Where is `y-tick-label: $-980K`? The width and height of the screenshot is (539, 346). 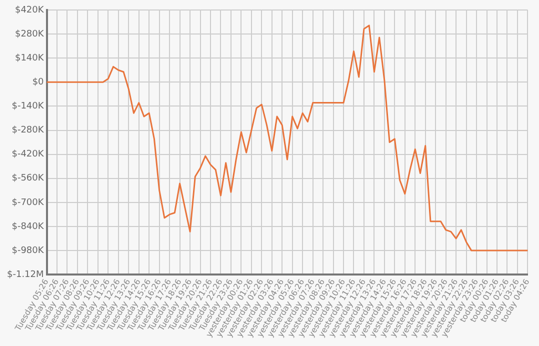 y-tick-label: $-980K is located at coordinates (28, 251).